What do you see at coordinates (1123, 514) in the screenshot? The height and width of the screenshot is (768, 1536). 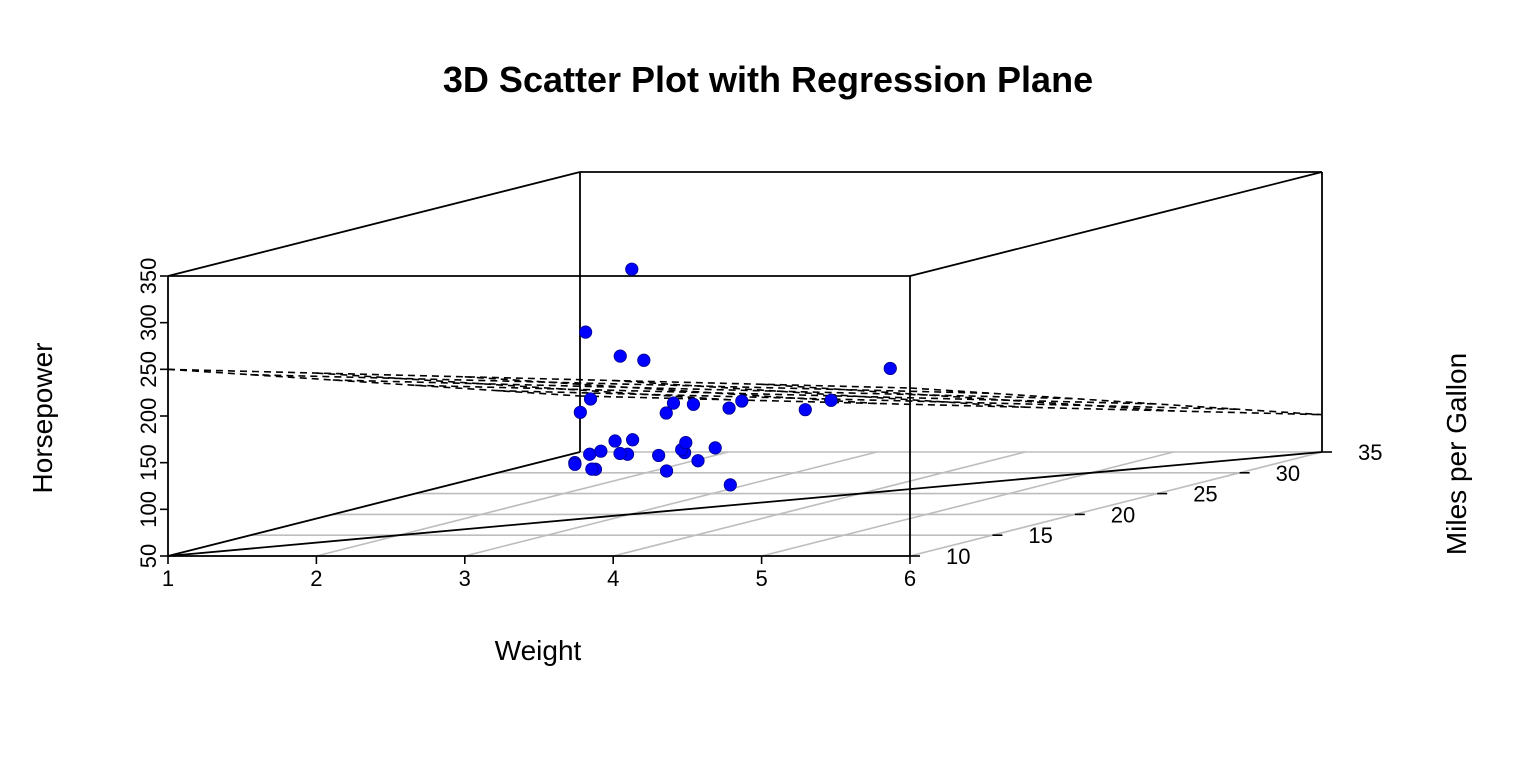 I see `y-tick-label: 20` at bounding box center [1123, 514].